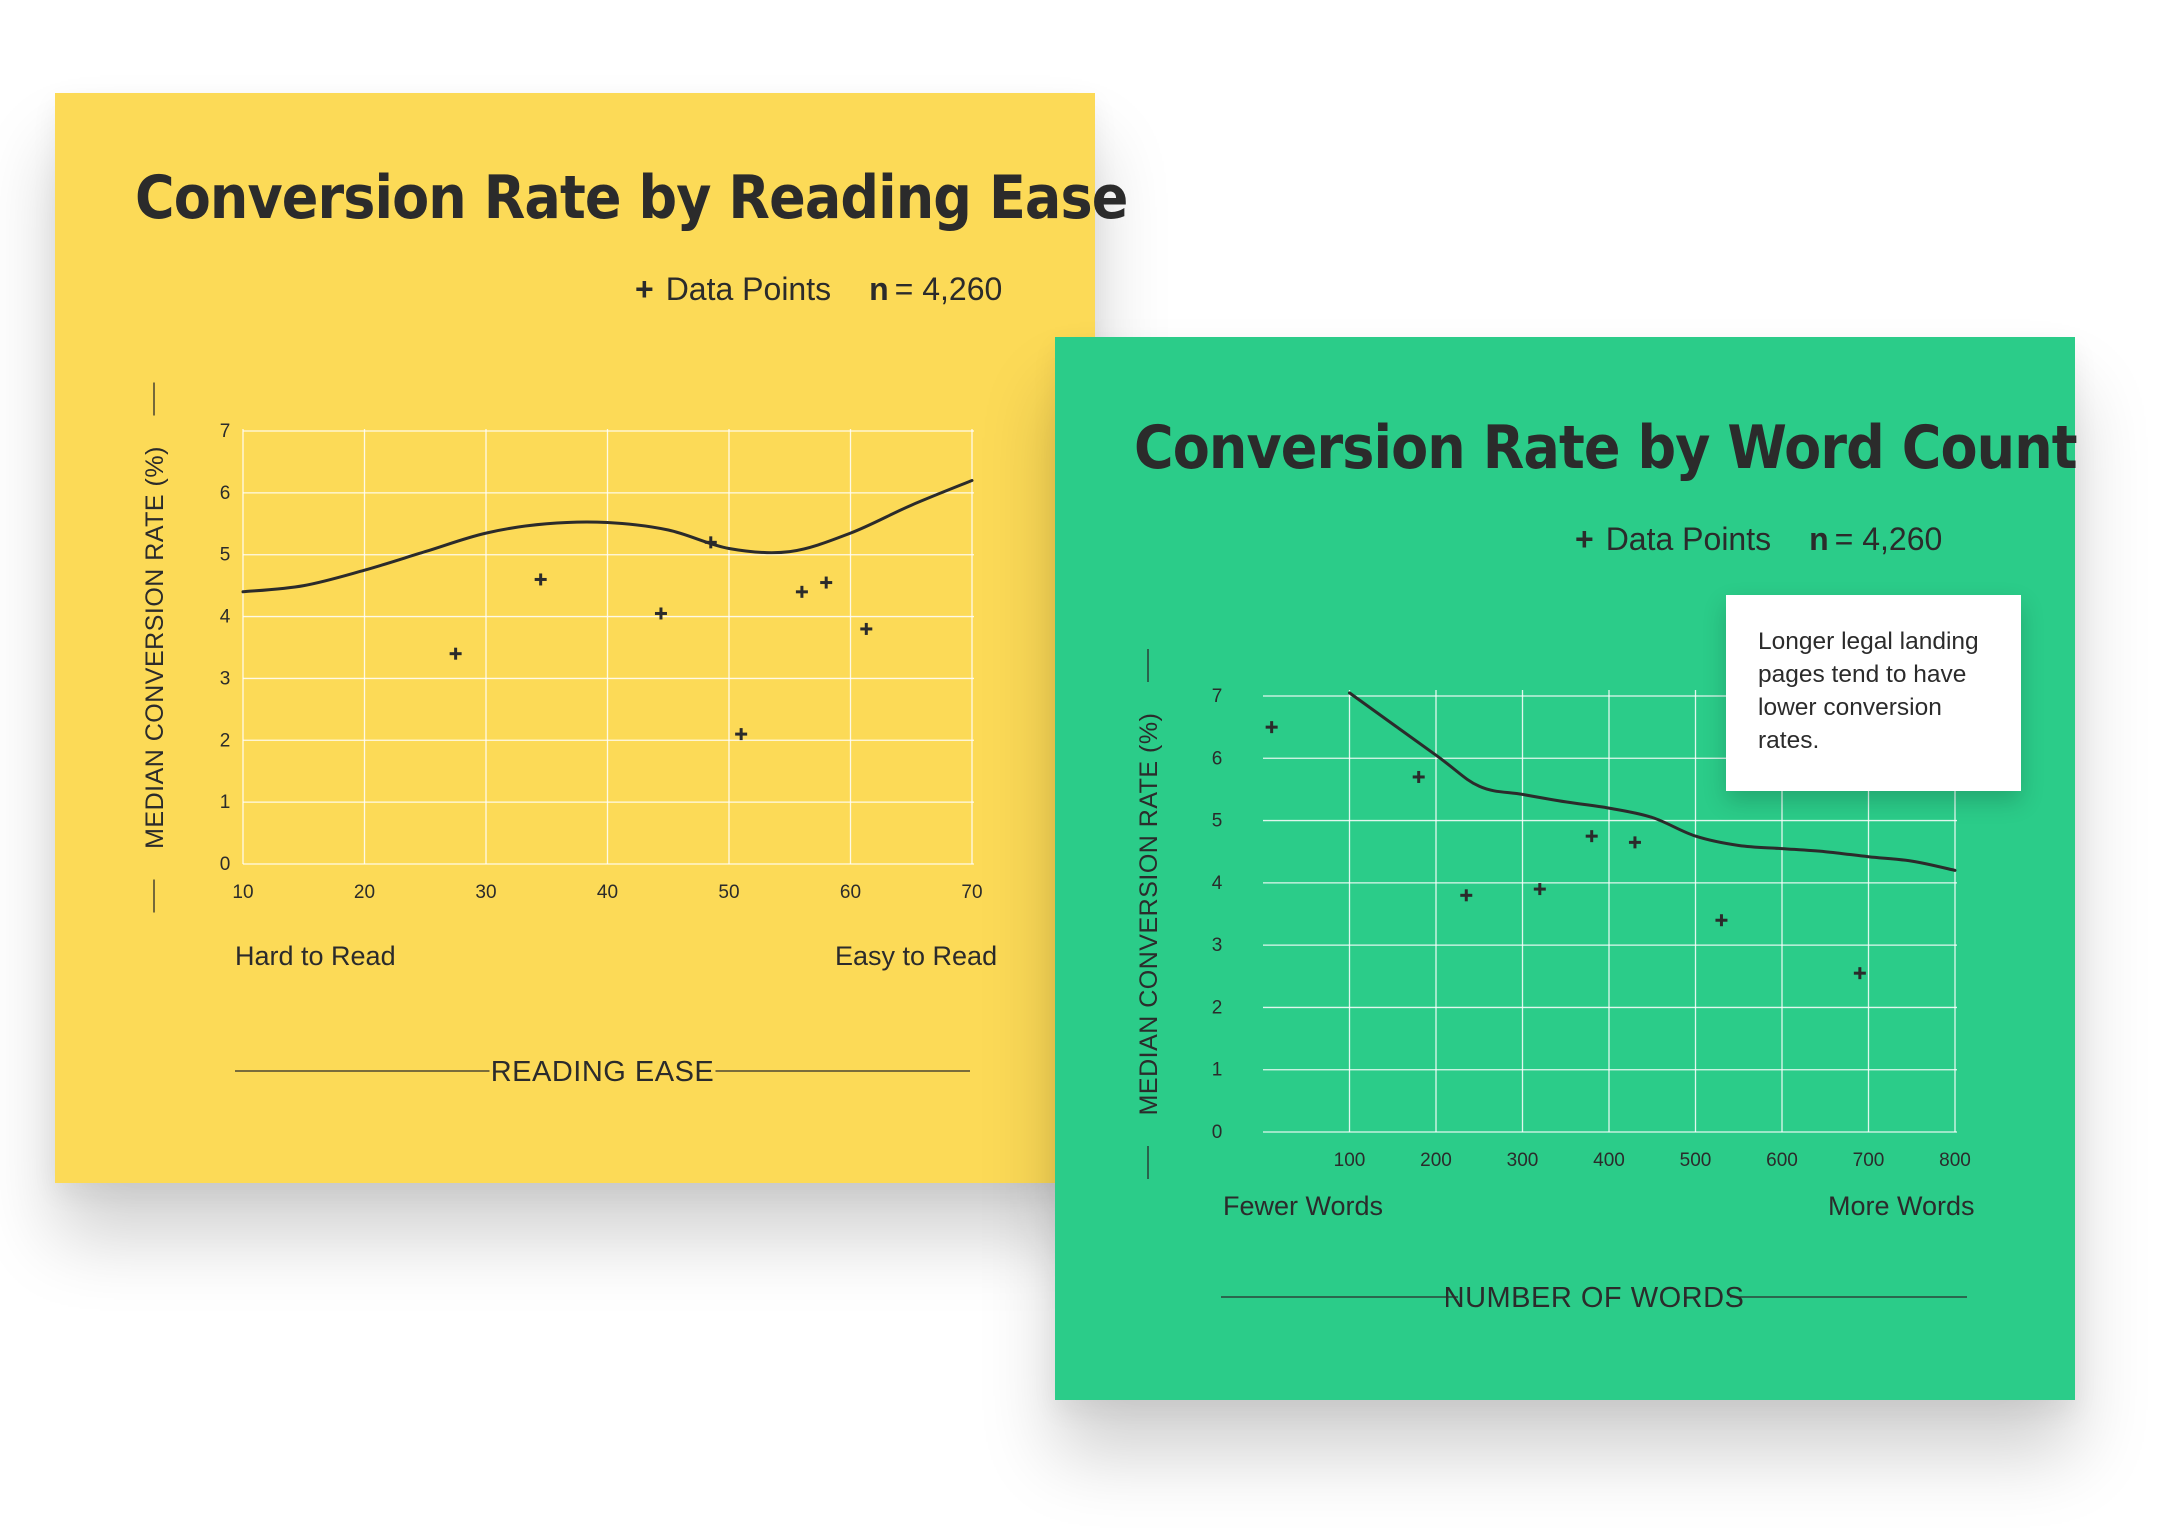  Describe the element at coordinates (1606, 448) in the screenshot. I see `word-count-title: Conversion Rate by Word Count` at that location.